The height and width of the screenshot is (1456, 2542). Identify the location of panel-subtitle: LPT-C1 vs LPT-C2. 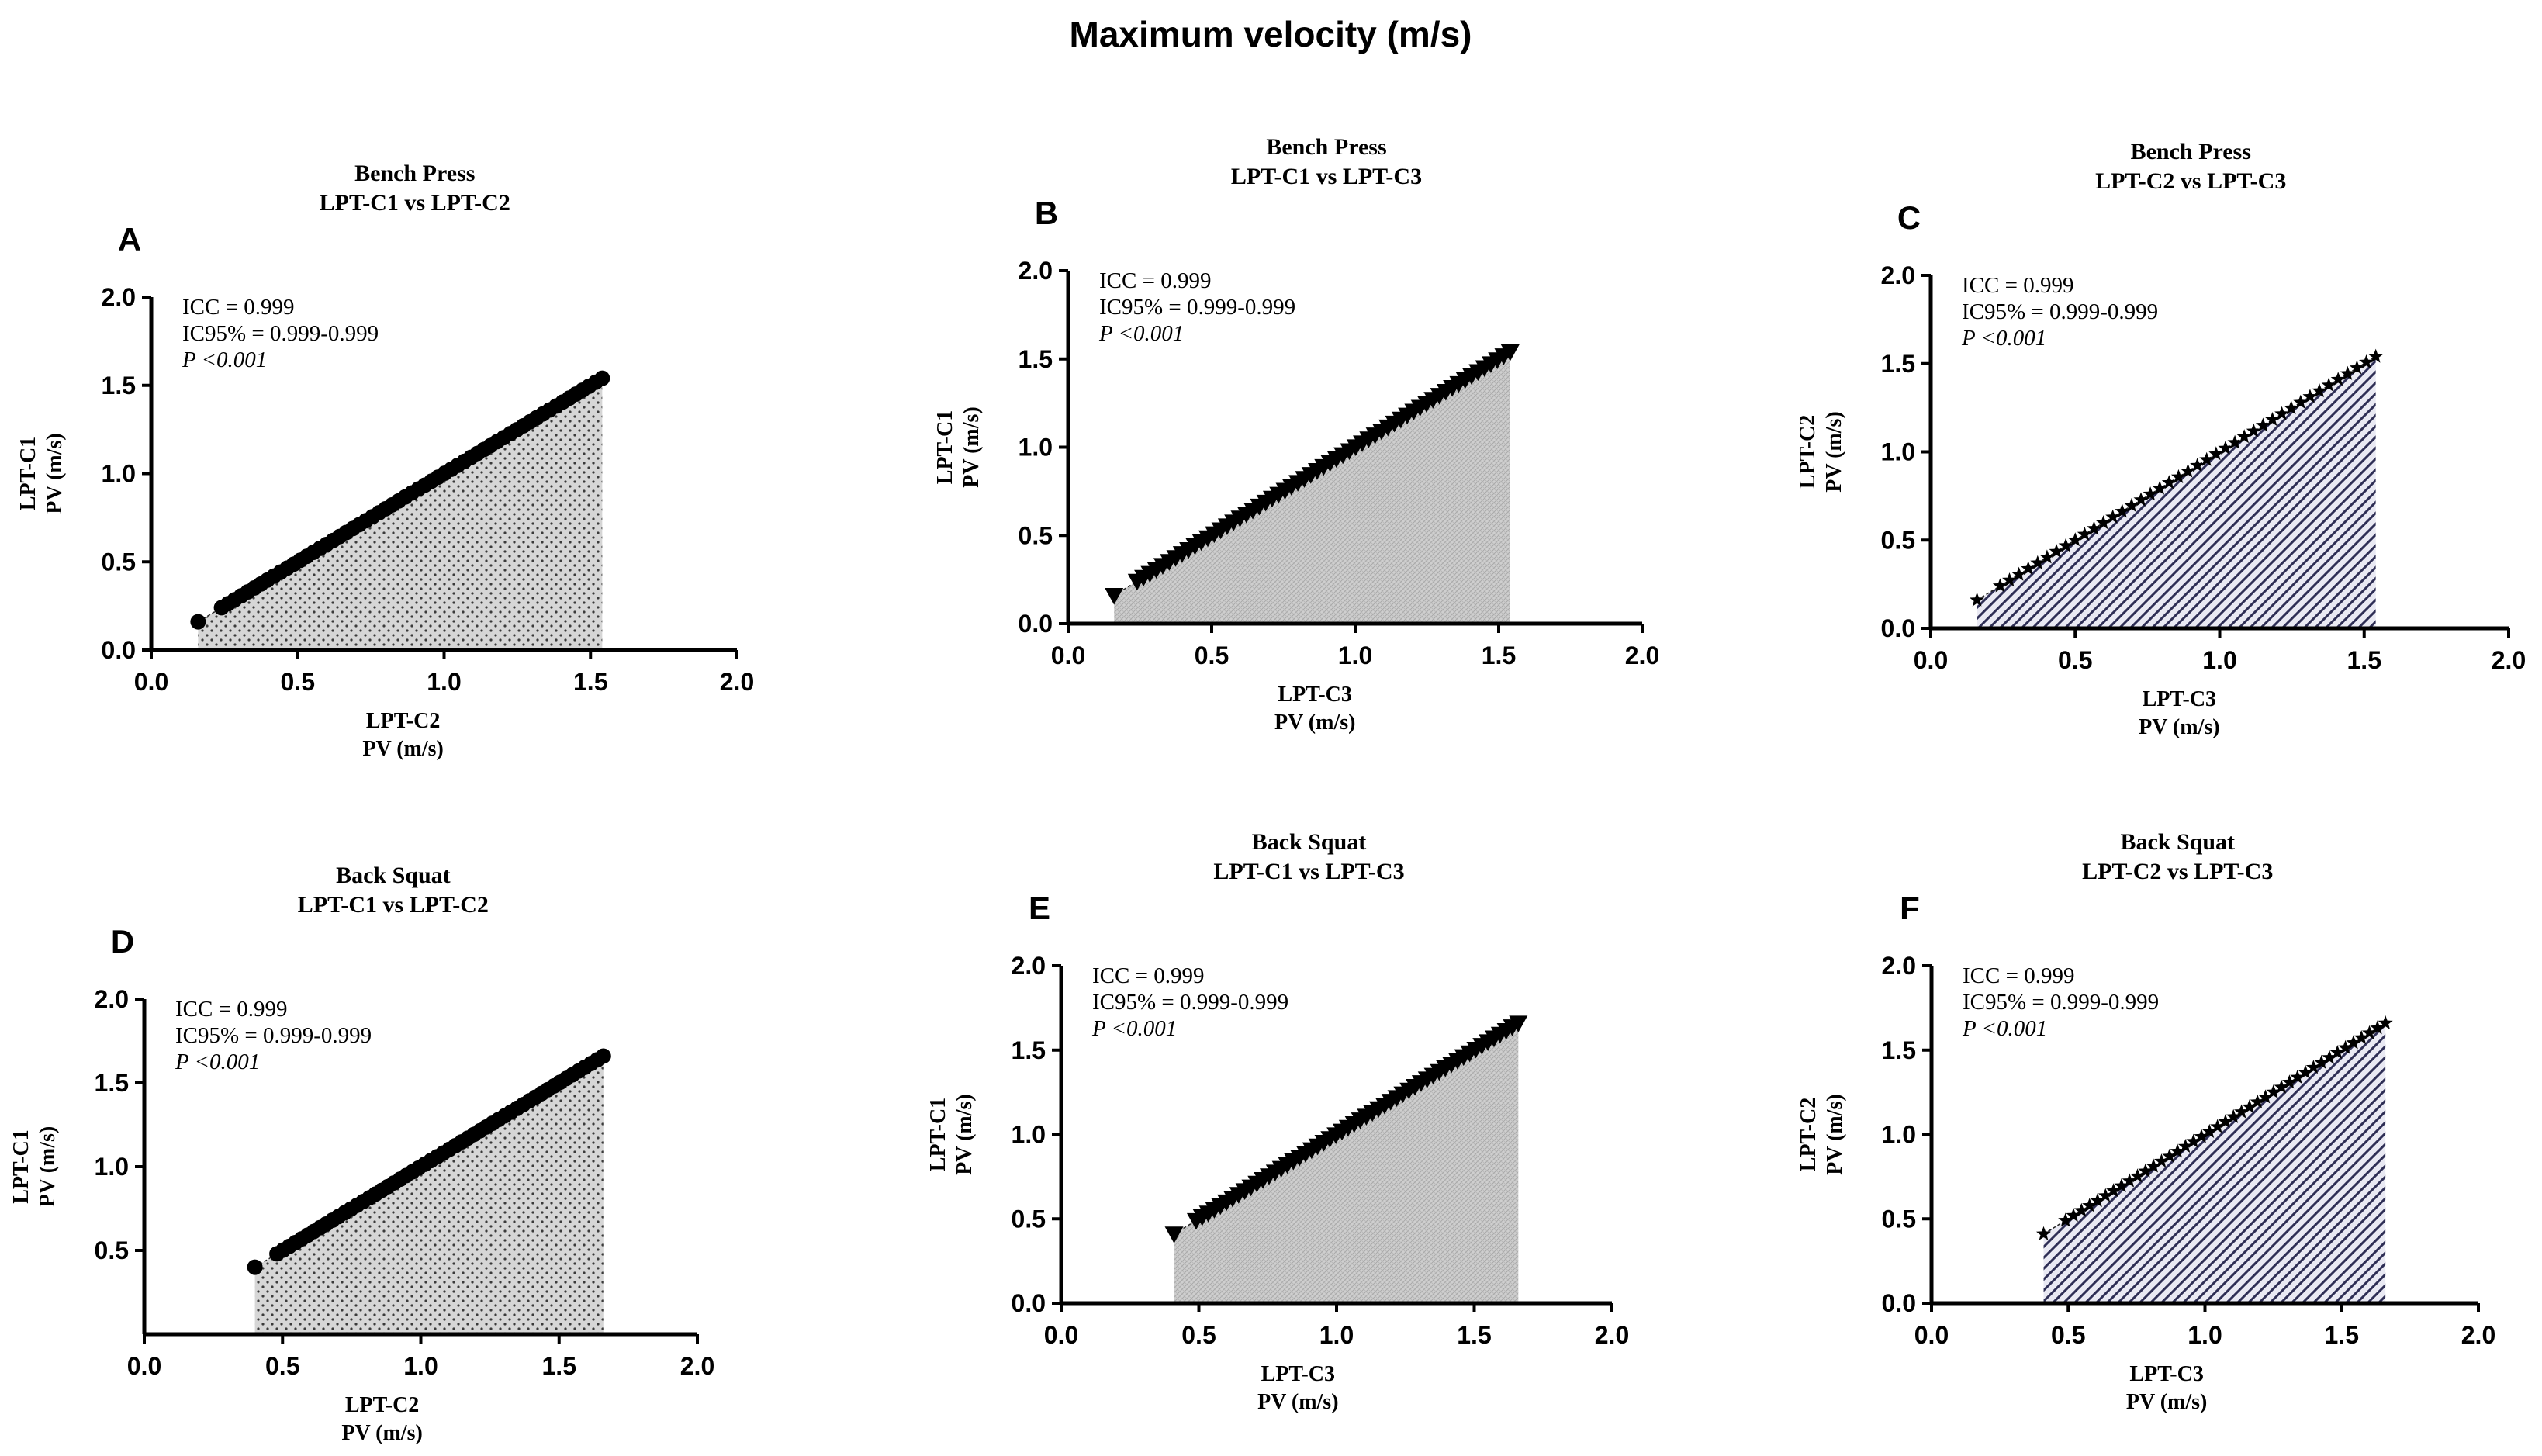
(393, 905).